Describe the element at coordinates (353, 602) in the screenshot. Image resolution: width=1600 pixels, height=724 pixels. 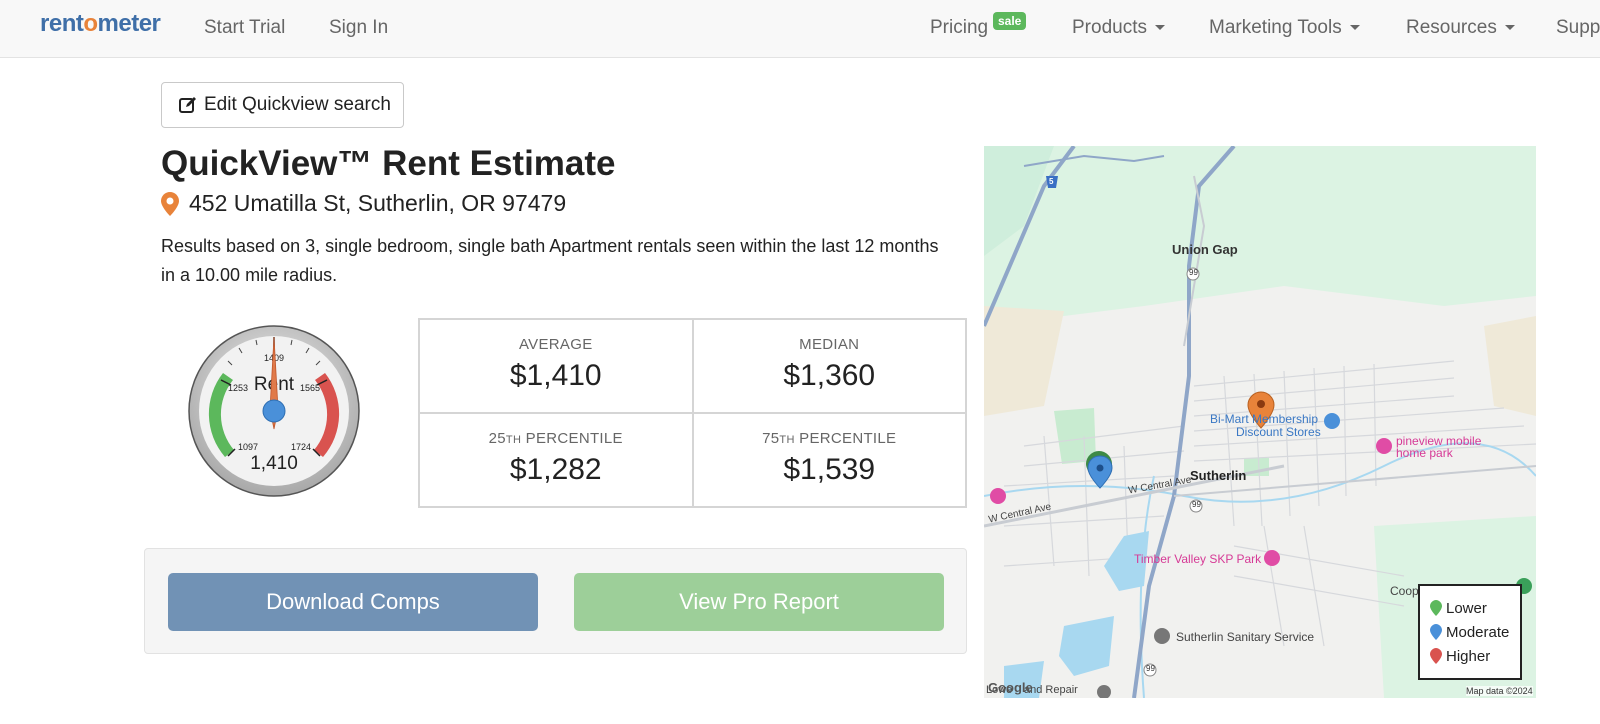
I see `download-comps-button: Download Comps` at that location.